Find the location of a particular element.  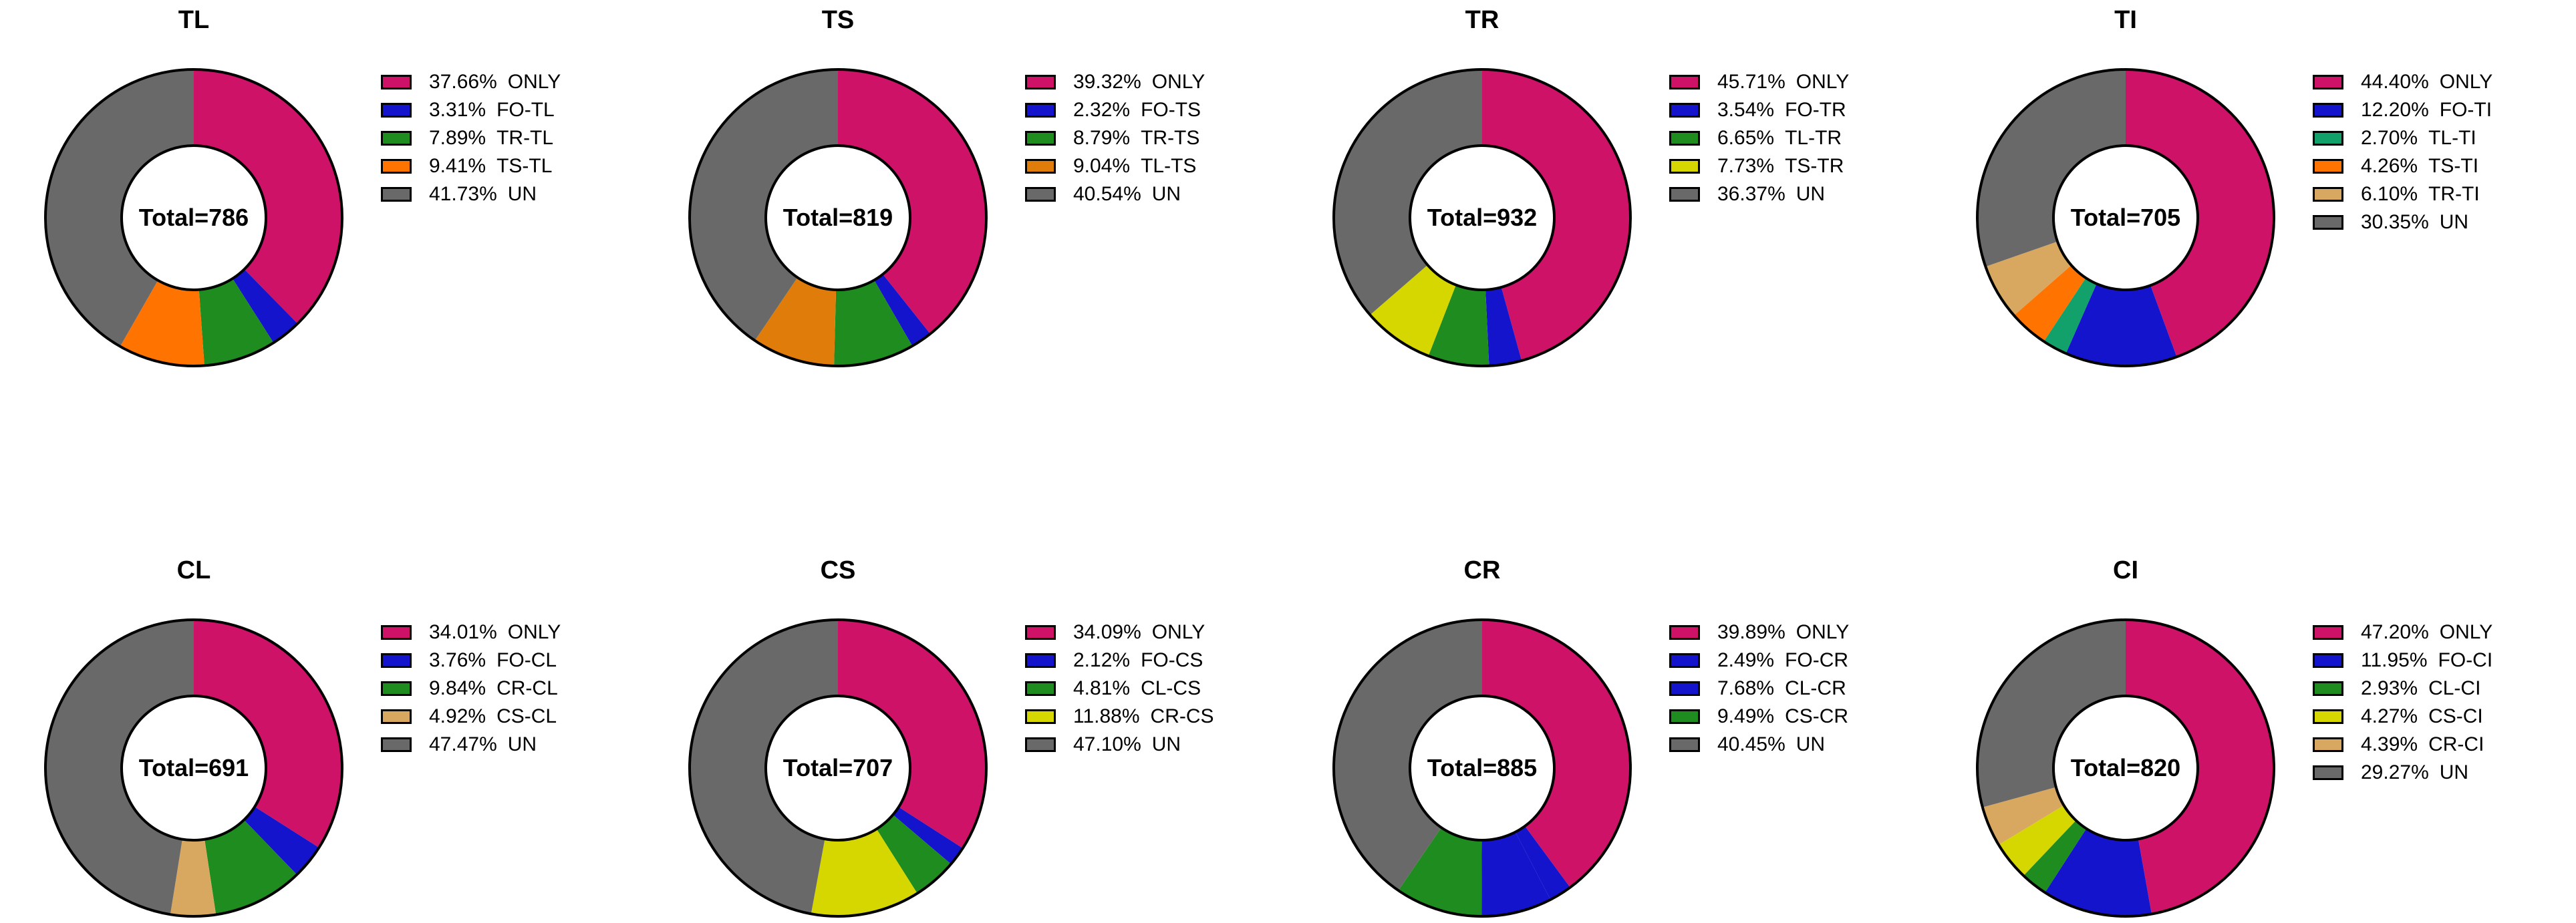

legend-percent: 2.32% is located at coordinates (1102, 110).